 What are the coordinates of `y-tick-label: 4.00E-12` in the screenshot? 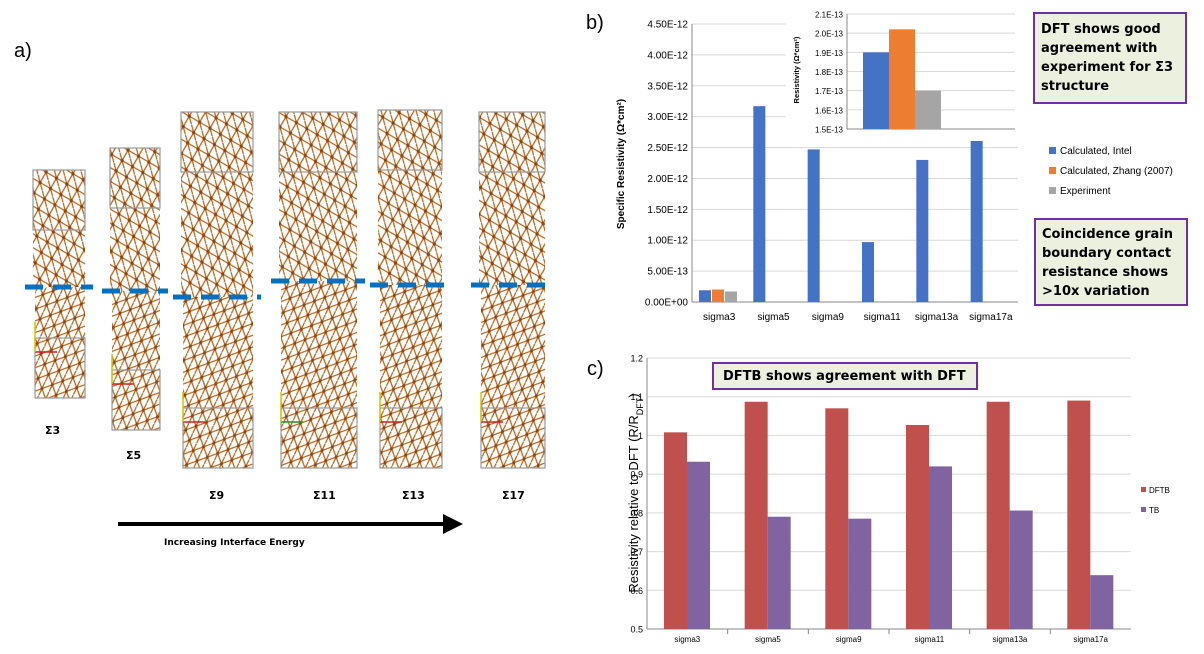 It's located at (667, 55).